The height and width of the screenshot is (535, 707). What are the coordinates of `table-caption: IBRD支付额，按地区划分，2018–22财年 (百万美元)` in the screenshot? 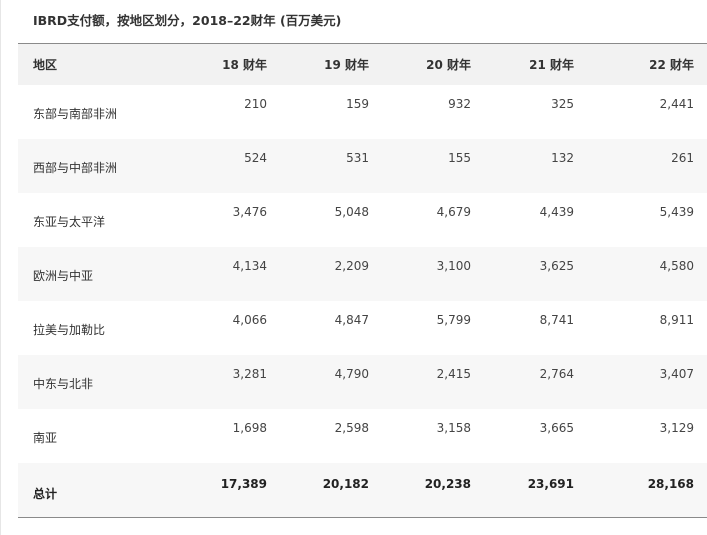 It's located at (187, 20).